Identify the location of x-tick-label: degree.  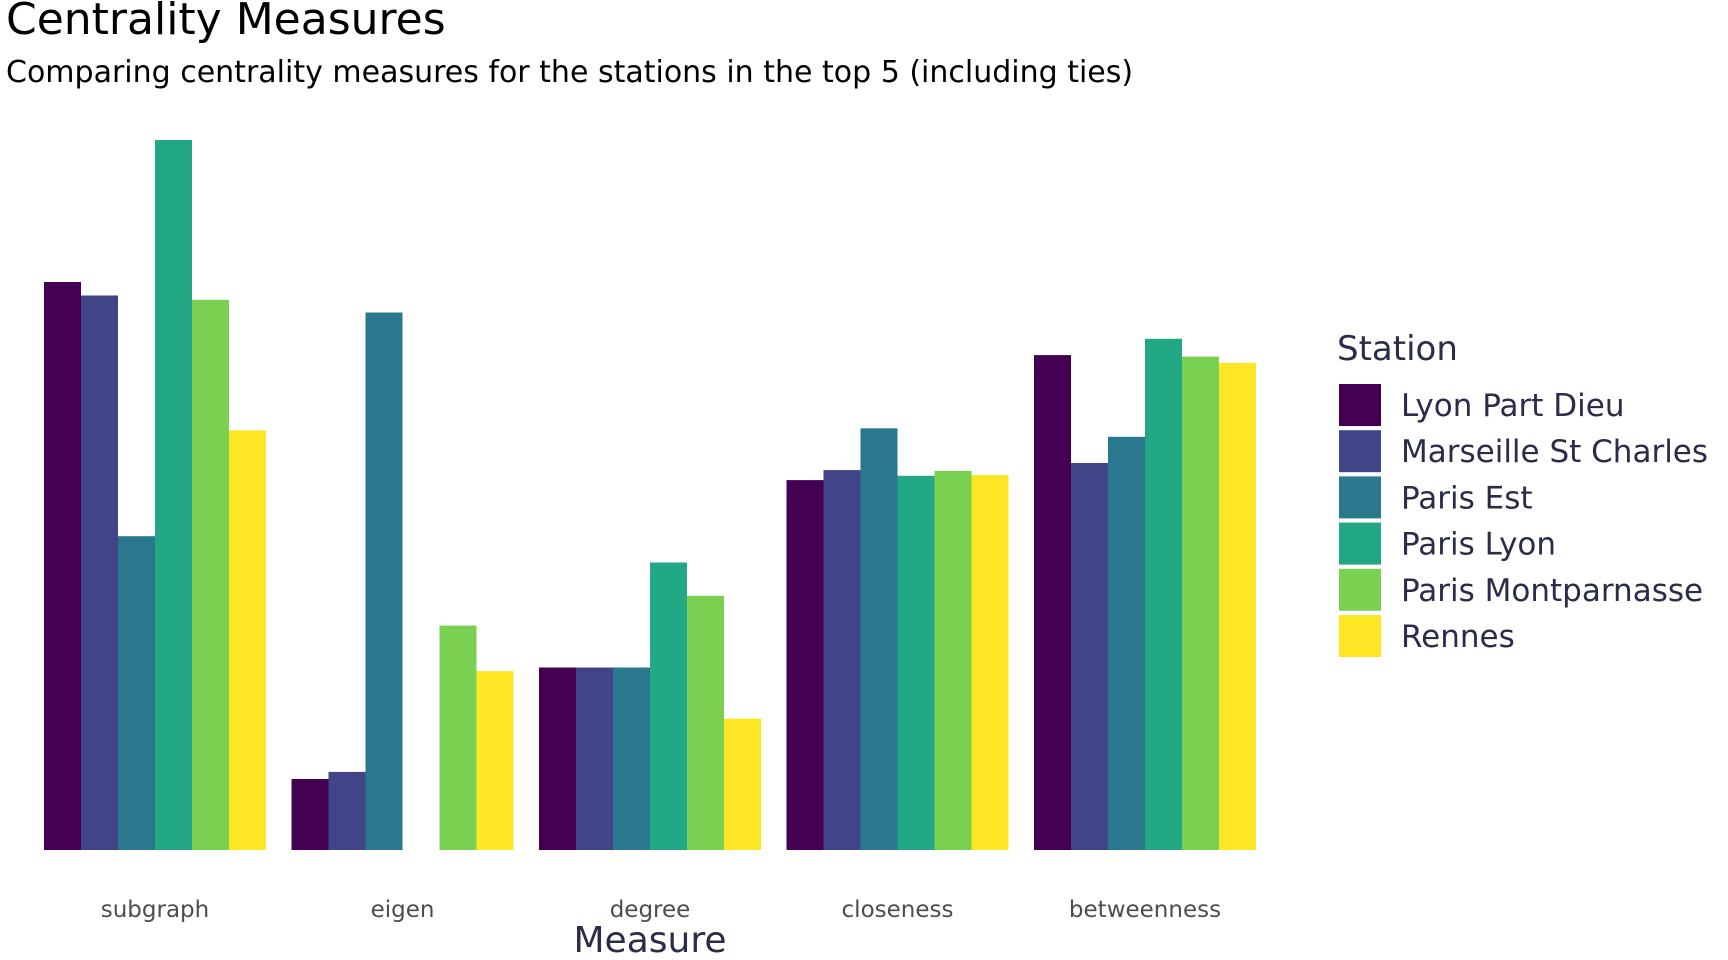
(650, 910).